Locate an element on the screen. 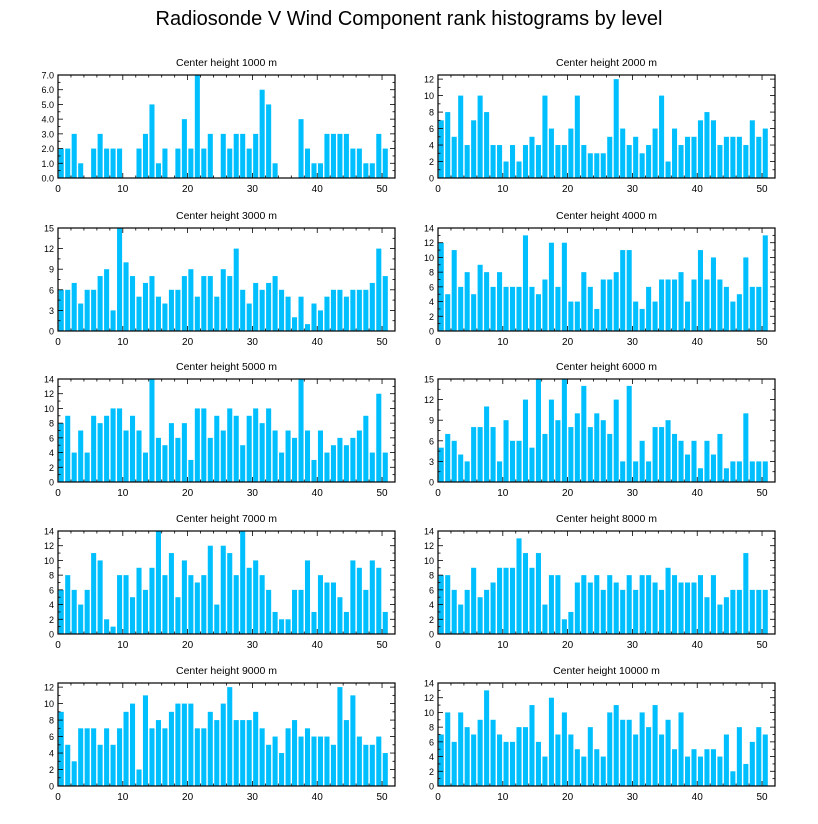 This screenshot has height=824, width=818. x-tick-label: 40 is located at coordinates (318, 645).